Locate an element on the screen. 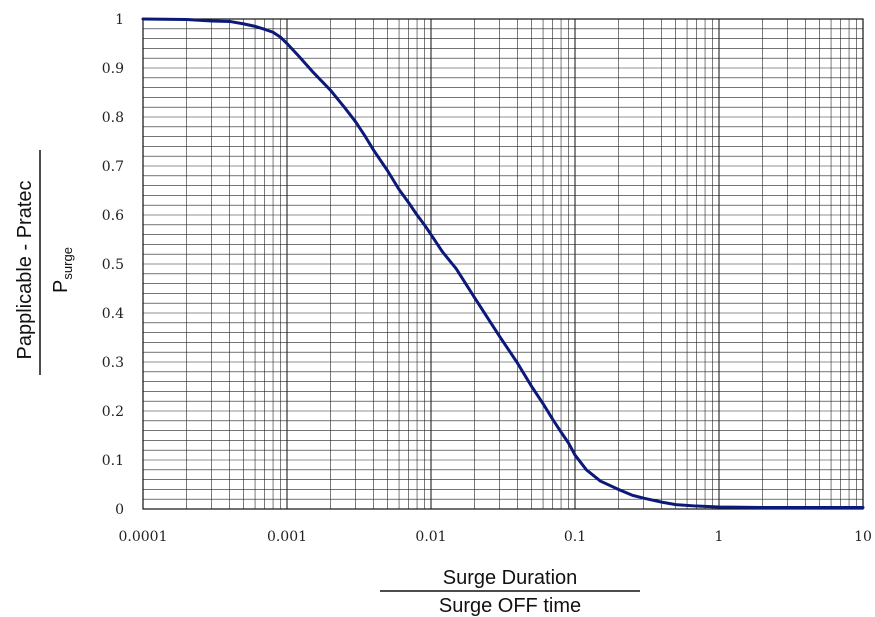 The width and height of the screenshot is (875, 617). y-tick-label: 0.9 is located at coordinates (113, 69).